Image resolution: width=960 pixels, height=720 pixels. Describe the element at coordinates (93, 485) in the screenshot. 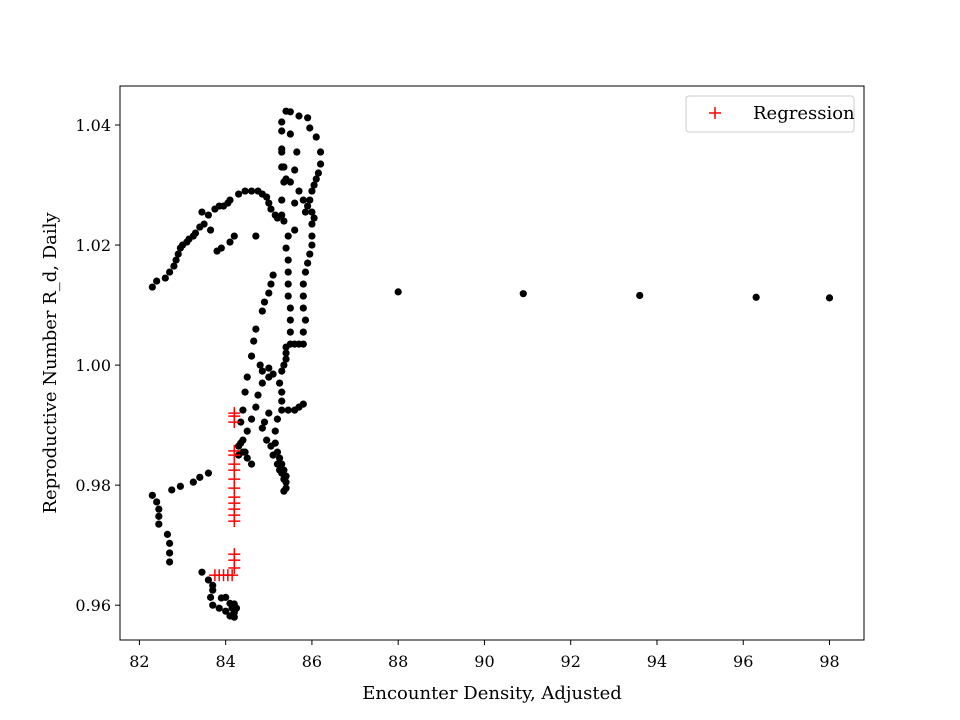

I see `y-tick-label: 0.98` at that location.